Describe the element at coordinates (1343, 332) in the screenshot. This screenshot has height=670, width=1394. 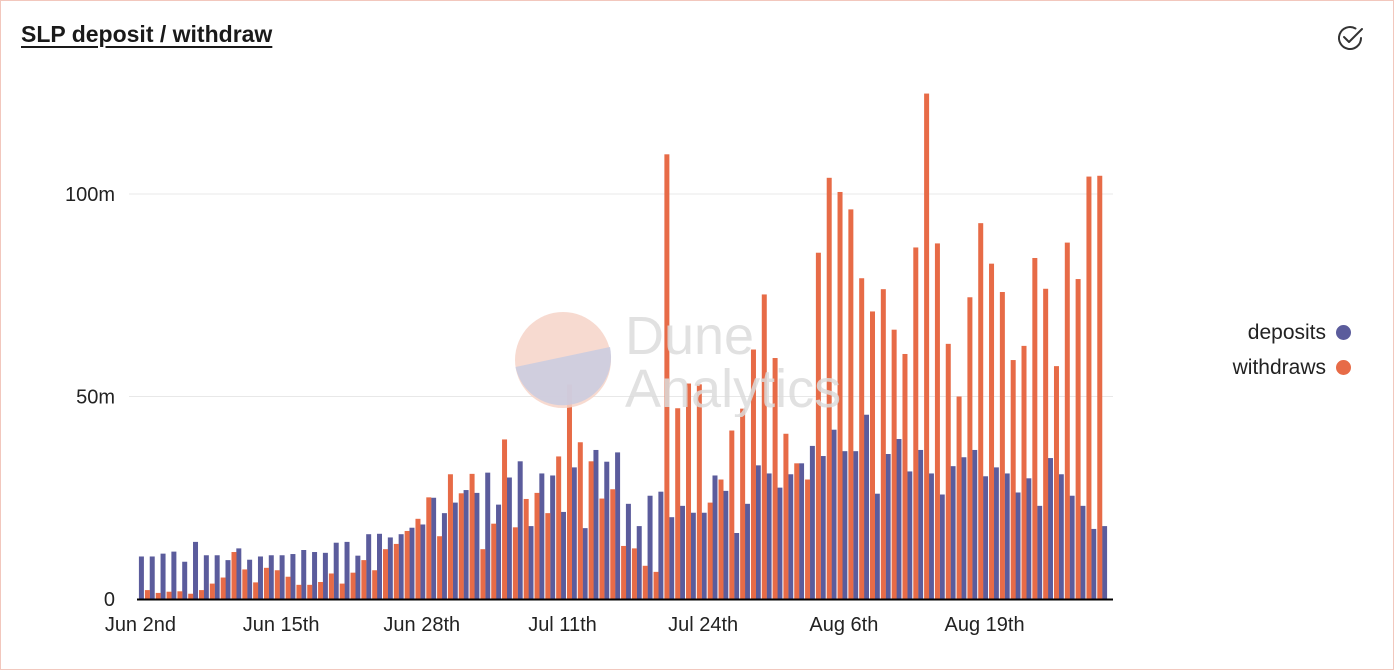
I see `legend-swatch-deposits` at that location.